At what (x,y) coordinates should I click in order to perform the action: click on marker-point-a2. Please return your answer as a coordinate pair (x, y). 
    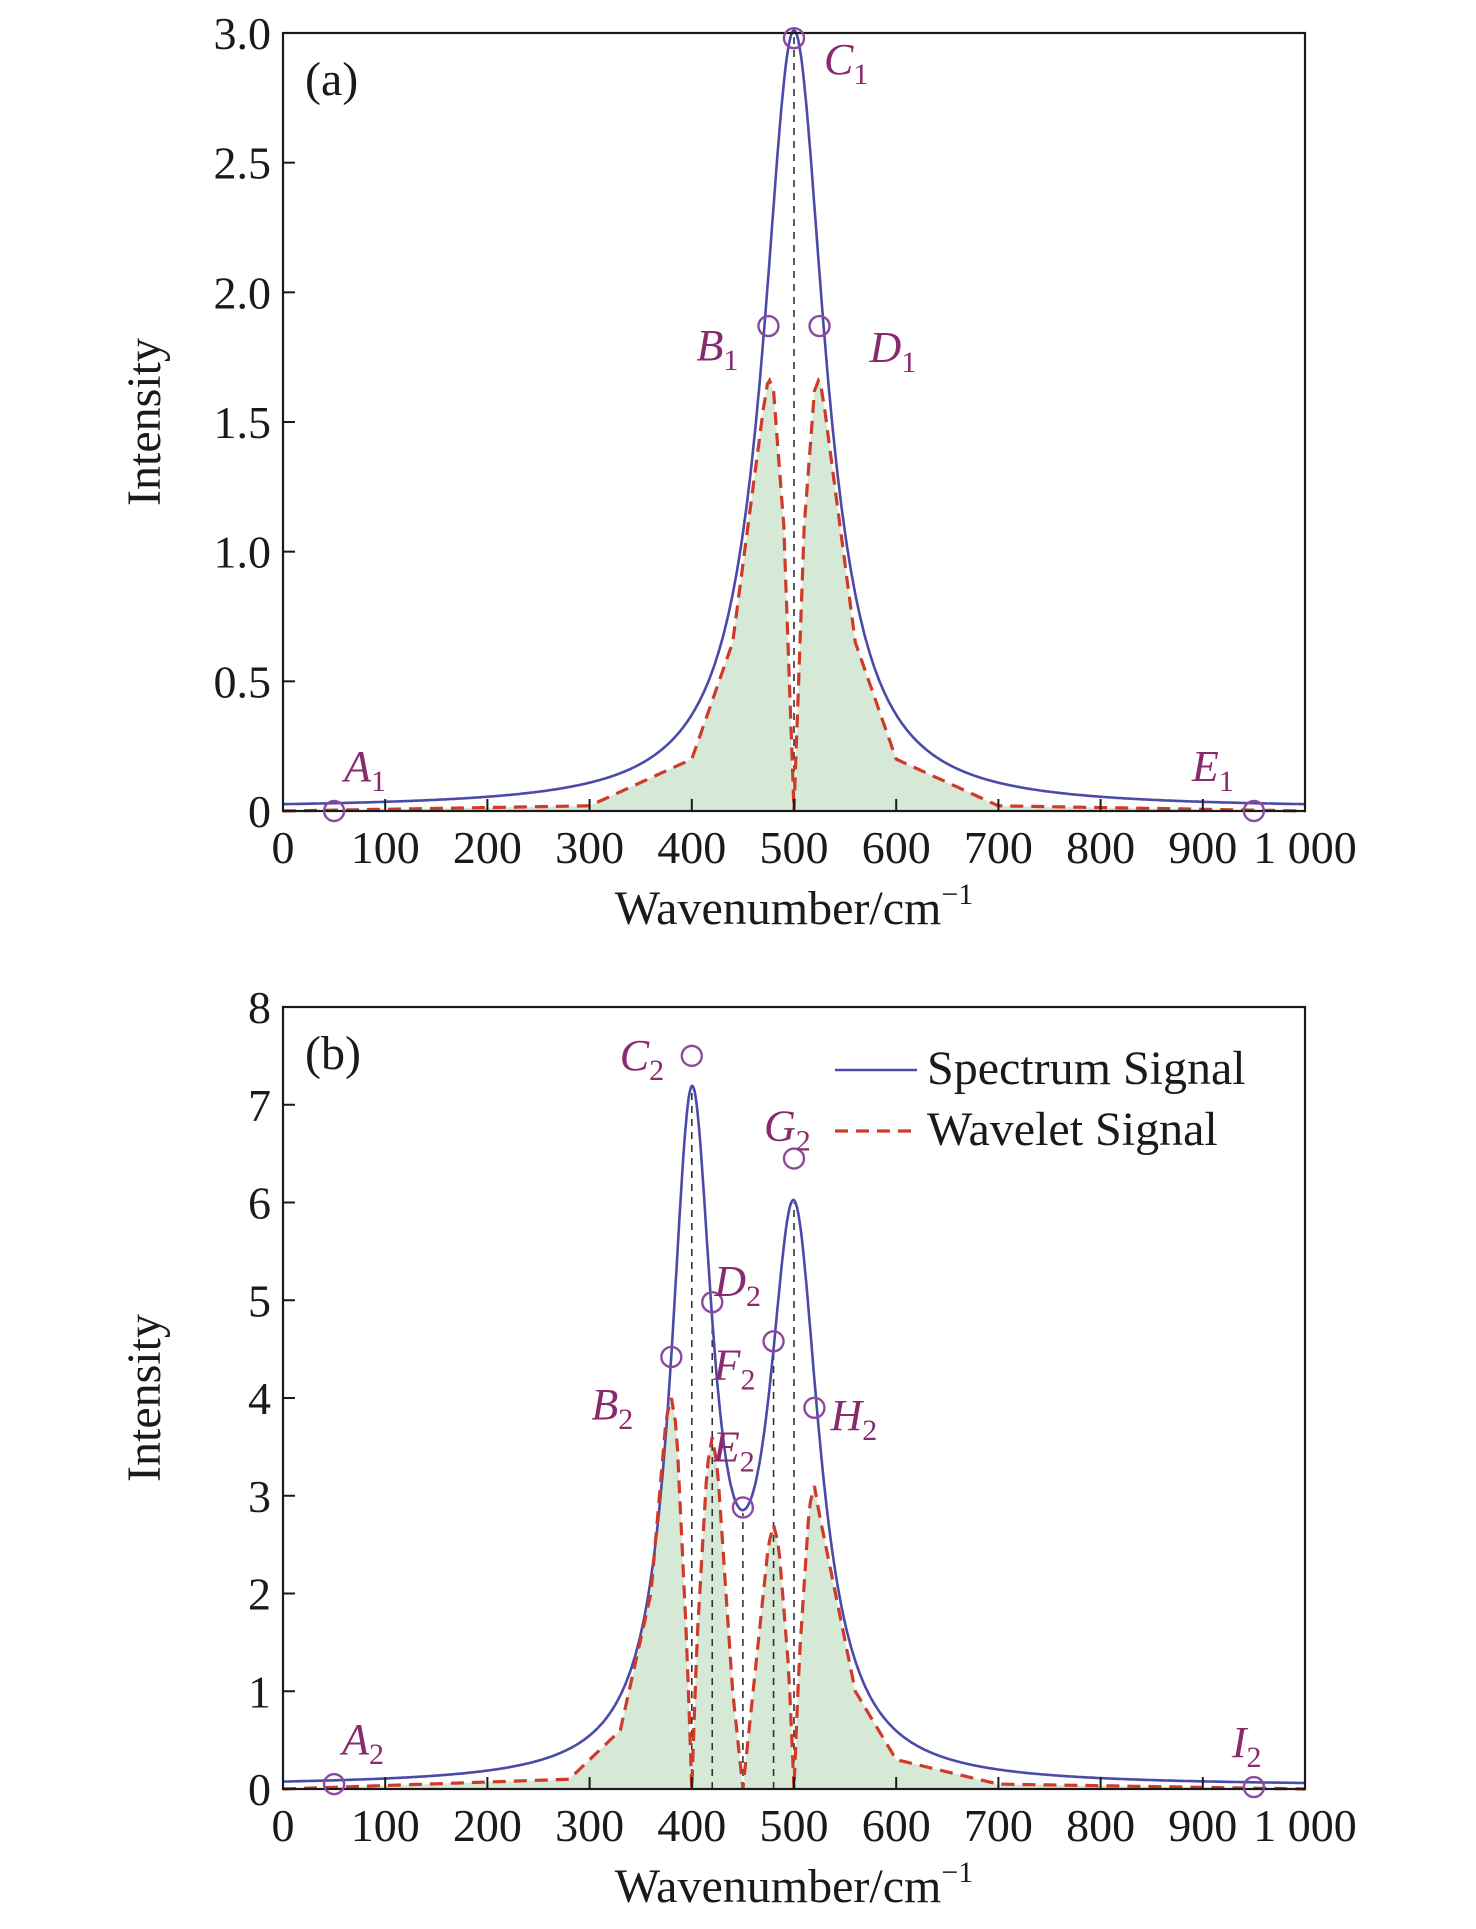
    Looking at the image, I should click on (334, 1784).